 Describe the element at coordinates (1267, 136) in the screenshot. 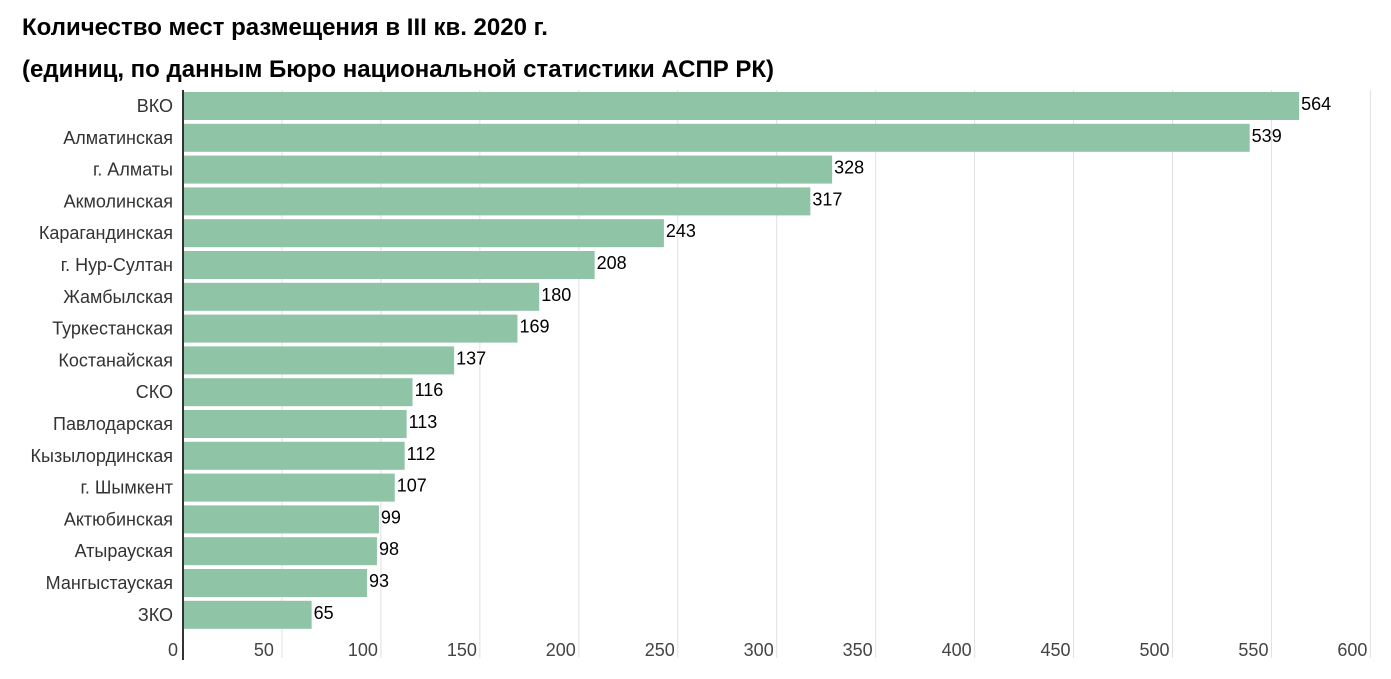

I see `data-label: 539` at that location.